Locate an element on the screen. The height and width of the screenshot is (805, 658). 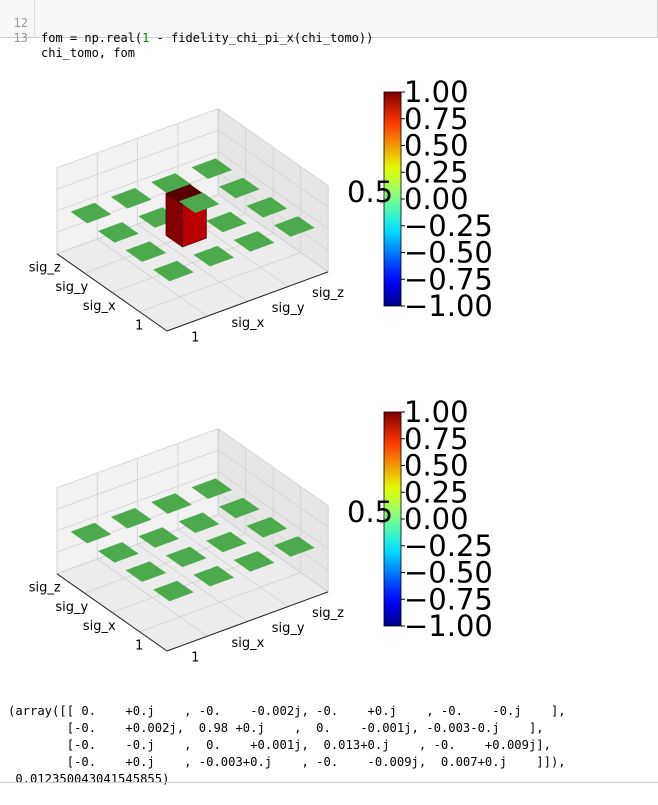
code-token-number: 1 is located at coordinates (146, 38).